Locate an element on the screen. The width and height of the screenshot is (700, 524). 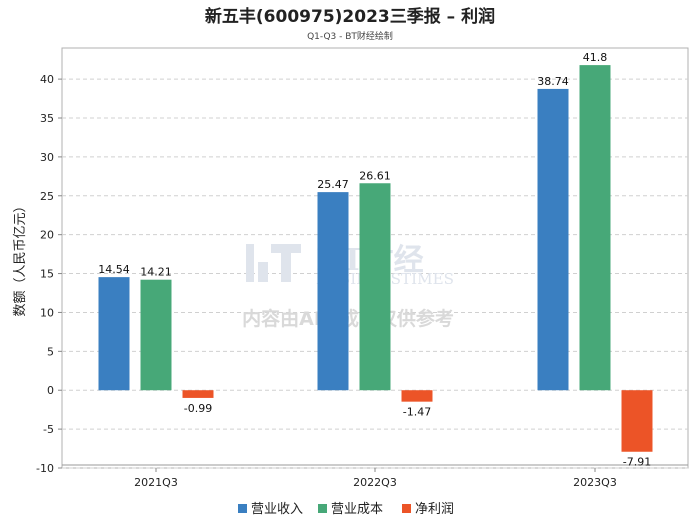
y-tick-label: 35 is located at coordinates (47, 118).